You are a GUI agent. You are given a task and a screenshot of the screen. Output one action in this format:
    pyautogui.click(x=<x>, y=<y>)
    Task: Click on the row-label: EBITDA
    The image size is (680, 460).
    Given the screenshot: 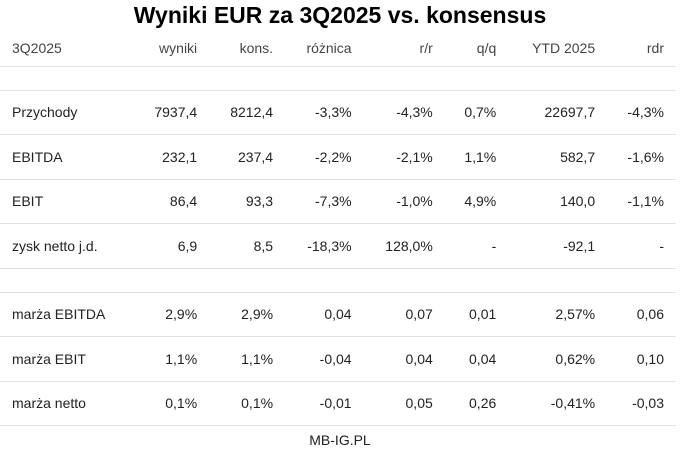 What is the action you would take?
    pyautogui.click(x=37, y=156)
    